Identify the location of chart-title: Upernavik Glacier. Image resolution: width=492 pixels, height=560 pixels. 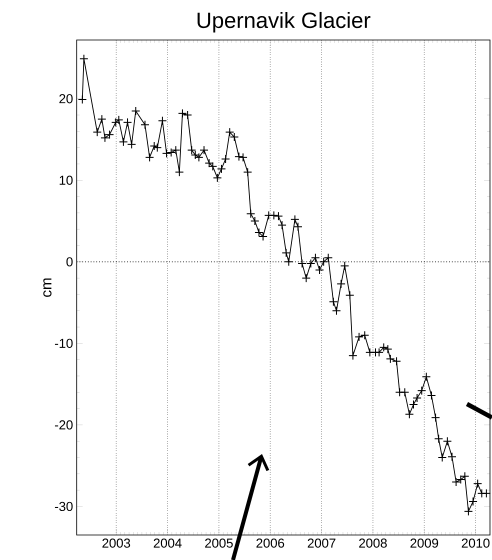
(284, 22).